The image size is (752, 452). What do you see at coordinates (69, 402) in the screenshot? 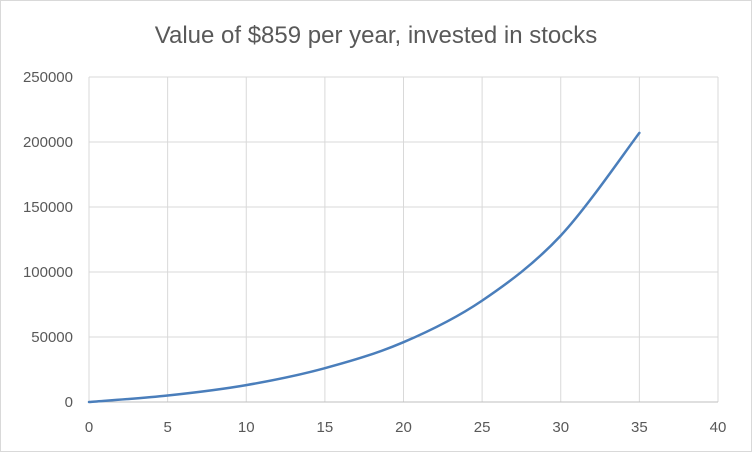
I see `y-tick-label: 0` at bounding box center [69, 402].